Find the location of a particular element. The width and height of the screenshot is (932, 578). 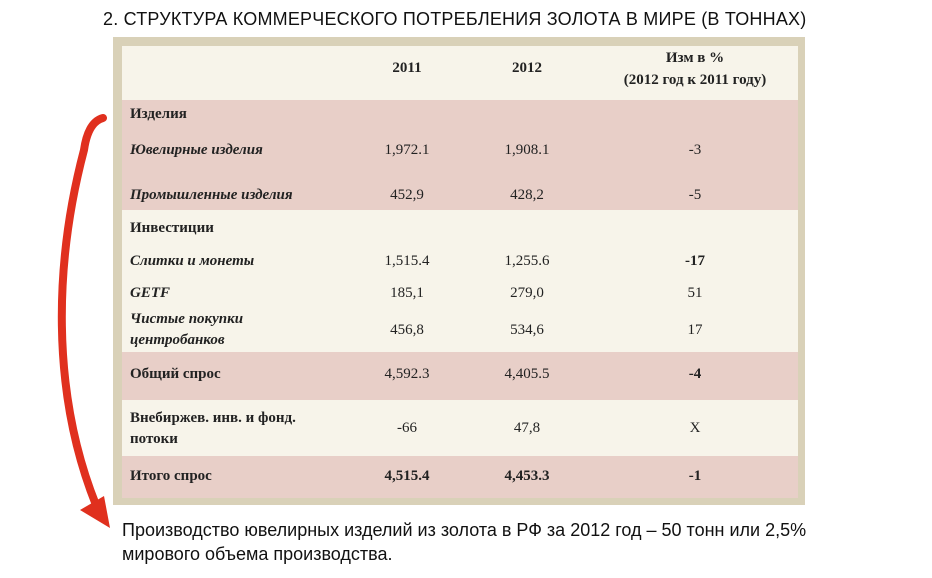

header-2011: 2011 is located at coordinates (407, 68).